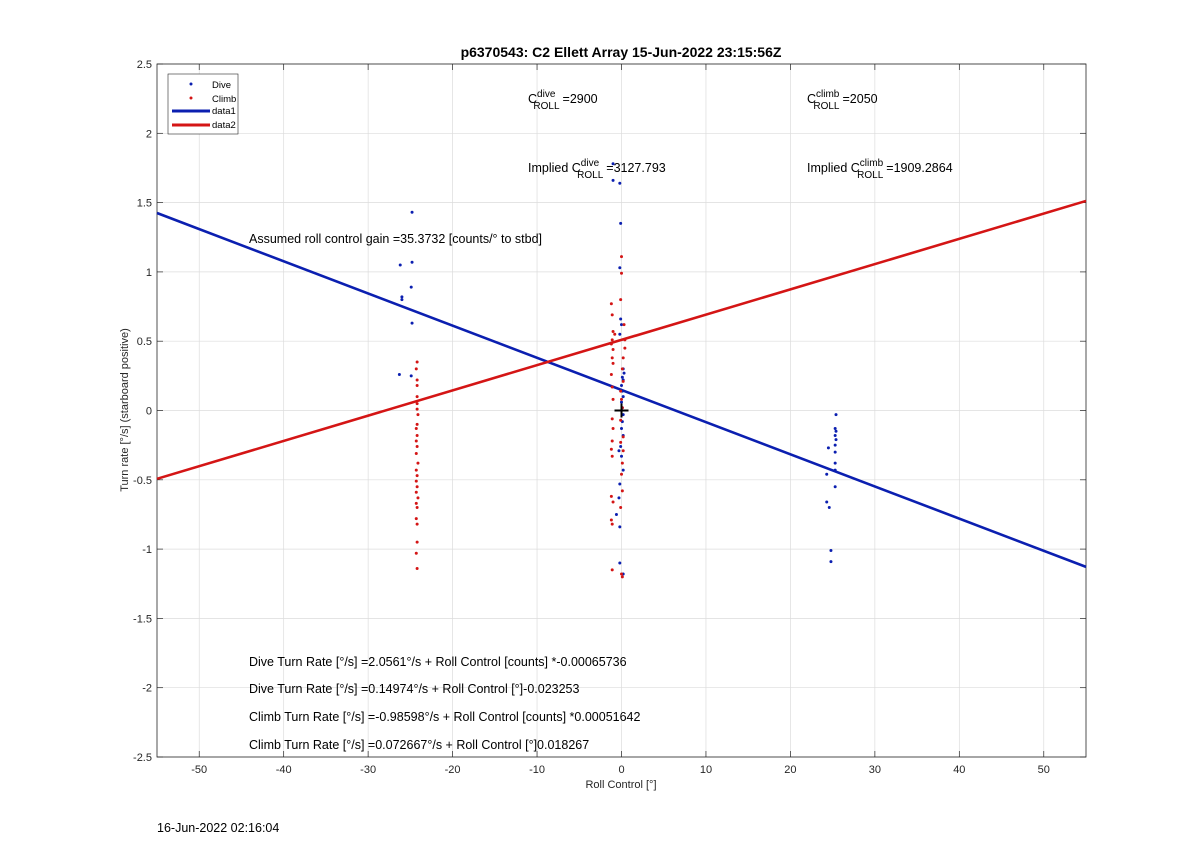  Describe the element at coordinates (149, 273) in the screenshot. I see `y-tick-label: 1` at that location.